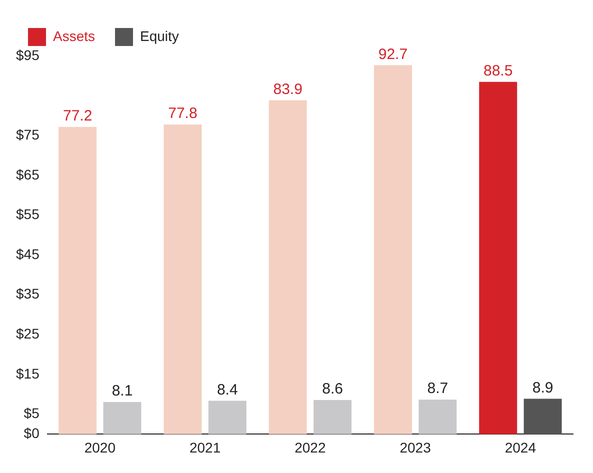  What do you see at coordinates (498, 71) in the screenshot?
I see `data-label: 88.5` at bounding box center [498, 71].